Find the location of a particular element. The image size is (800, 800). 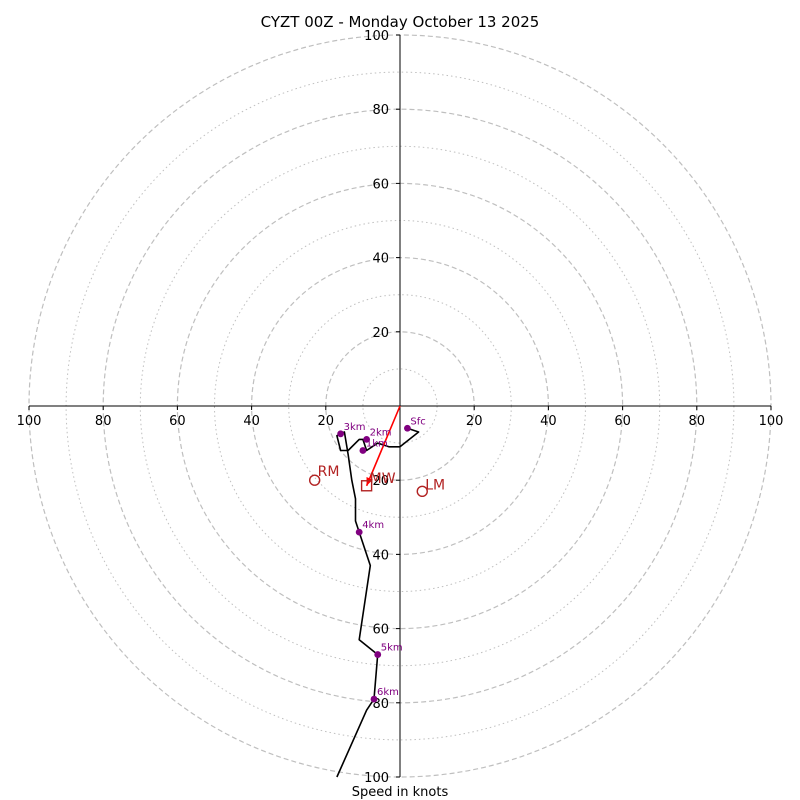

wind-profile is located at coordinates (378, 602).